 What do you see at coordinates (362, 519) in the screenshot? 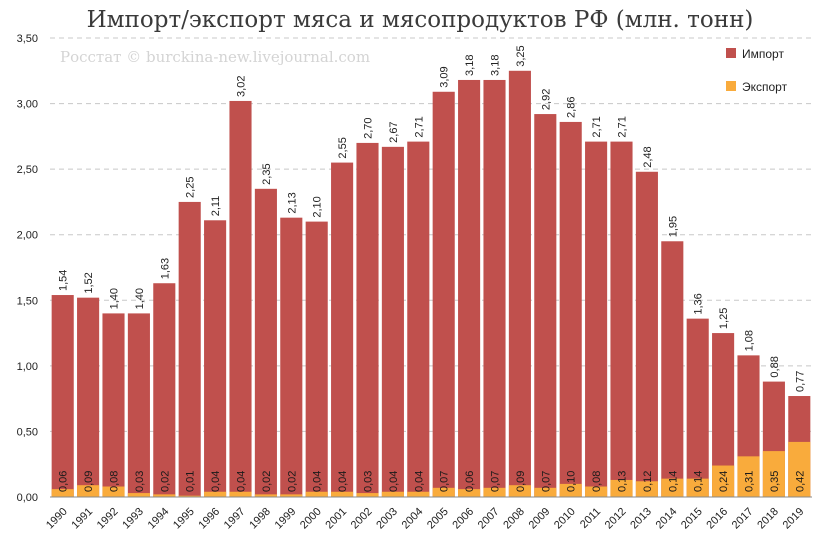
I see `x-tick-label: 2002` at bounding box center [362, 519].